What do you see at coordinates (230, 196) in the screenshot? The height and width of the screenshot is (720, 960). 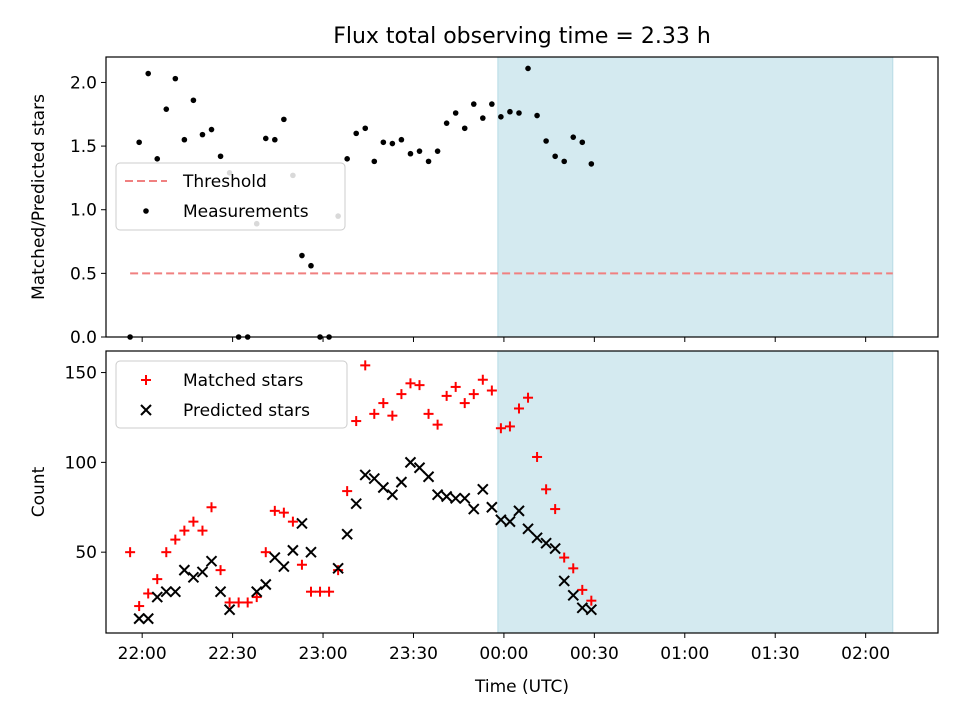 I see `top-legend: Threshold Measurements` at bounding box center [230, 196].